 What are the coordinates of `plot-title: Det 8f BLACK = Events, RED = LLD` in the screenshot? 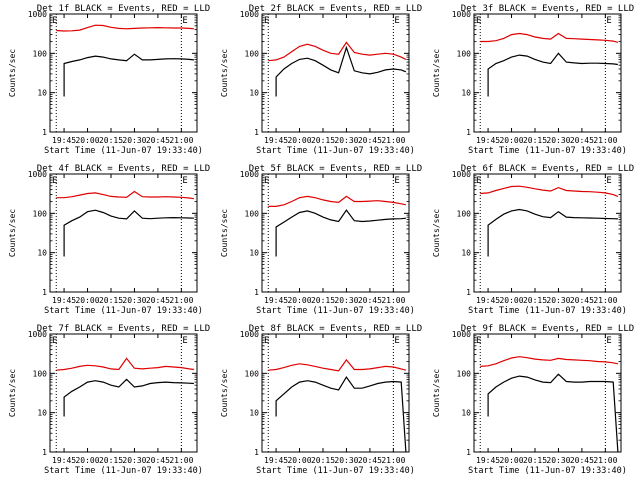 It's located at (335, 329).